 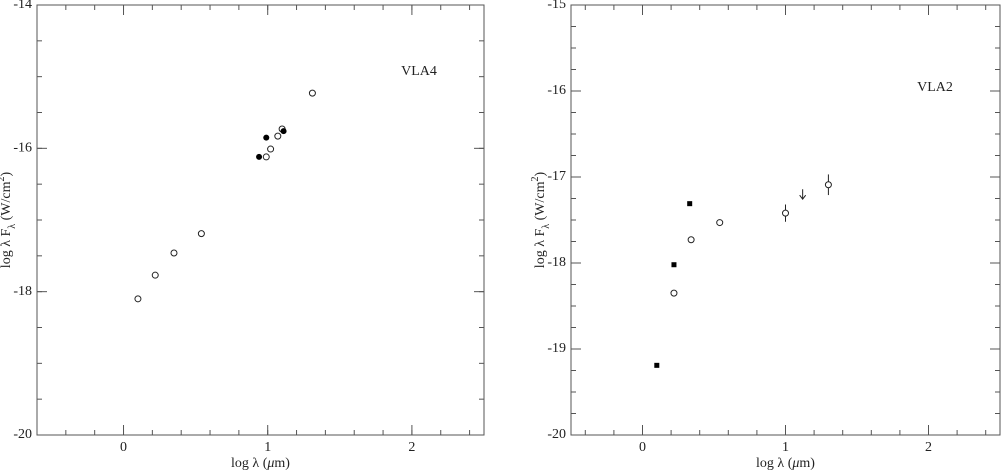 I want to click on upper-limit, so click(x=803, y=195).